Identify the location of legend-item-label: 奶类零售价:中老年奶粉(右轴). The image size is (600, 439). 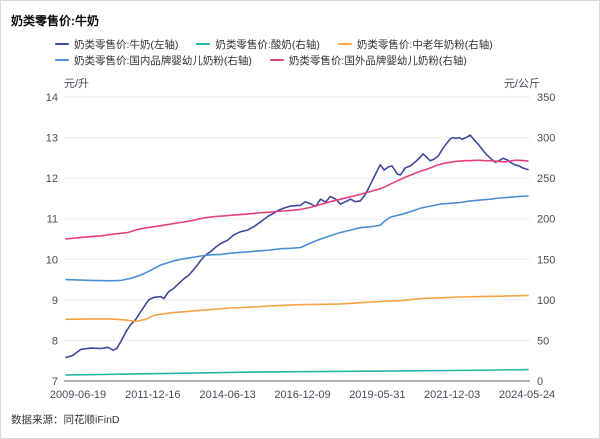
(424, 44).